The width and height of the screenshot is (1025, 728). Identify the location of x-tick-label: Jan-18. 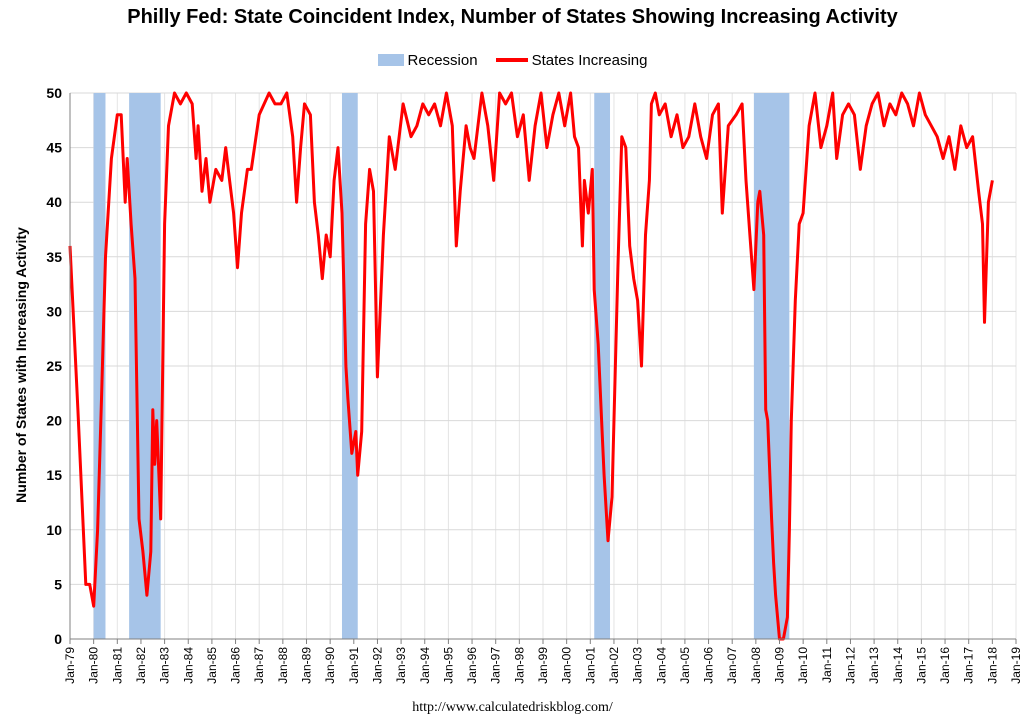
(992, 665).